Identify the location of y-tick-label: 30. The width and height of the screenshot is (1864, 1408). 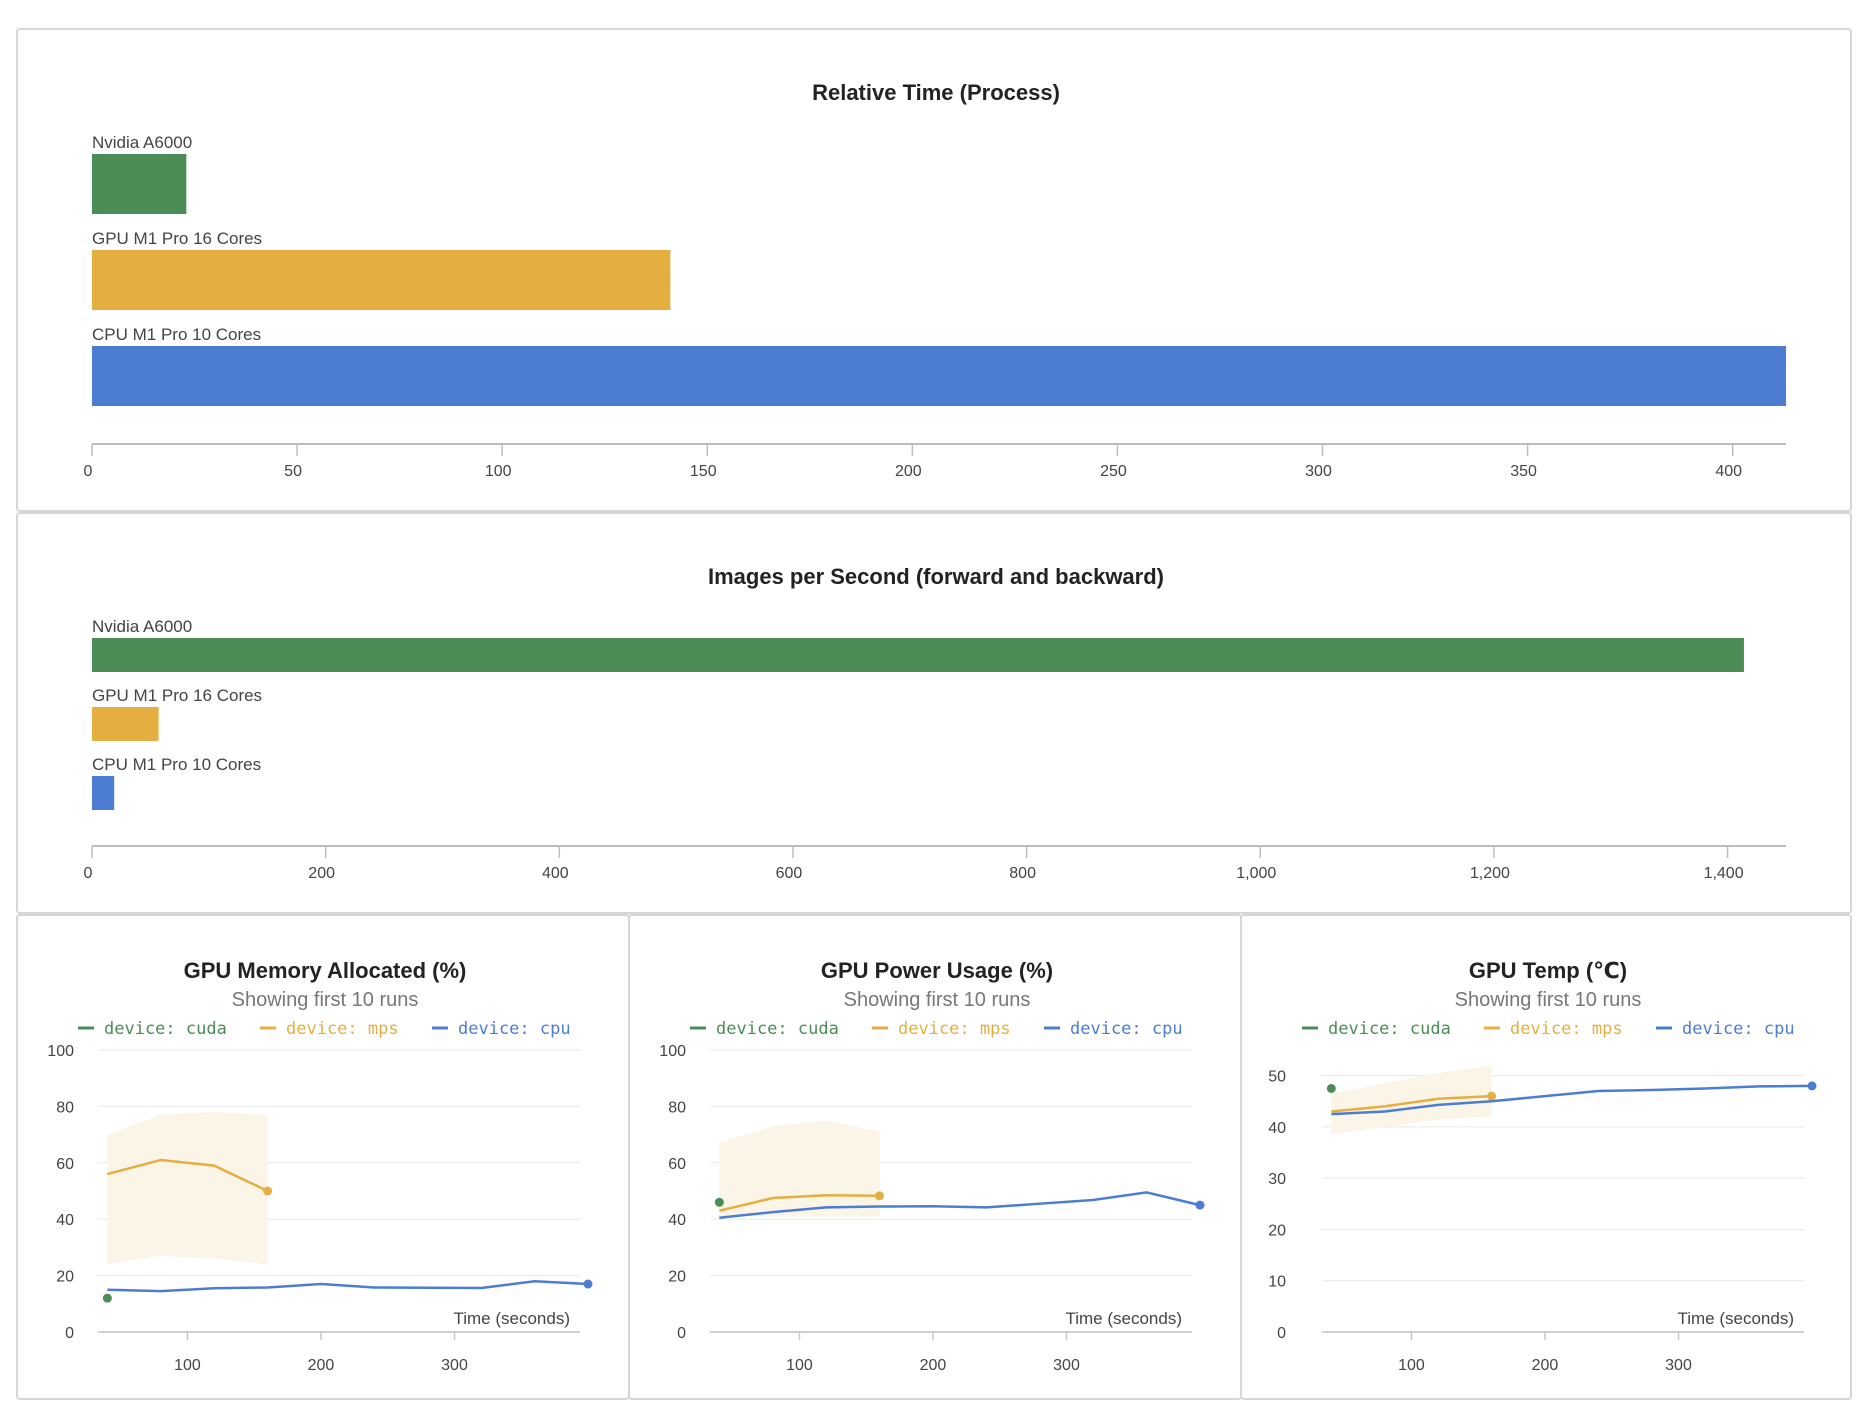
(1277, 1179).